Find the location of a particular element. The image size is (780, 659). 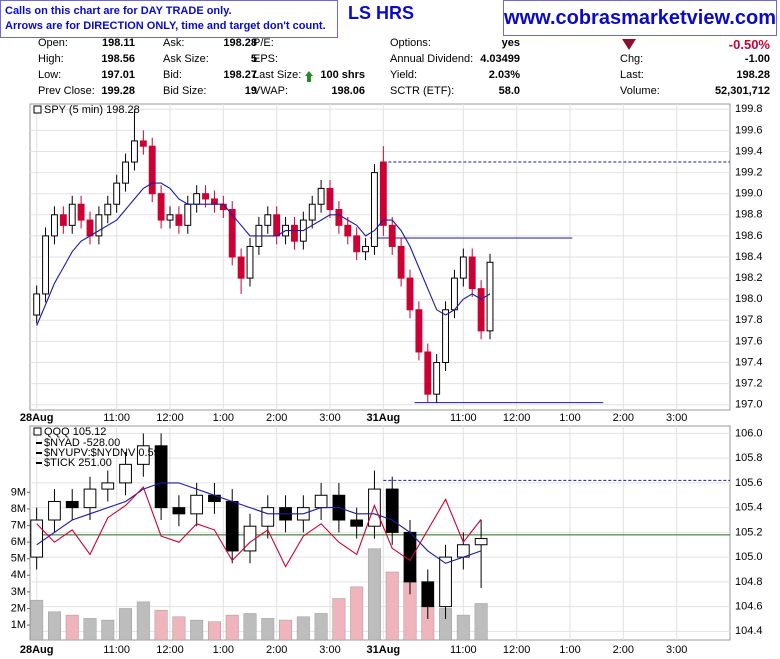

y-tick-label: 104.4 is located at coordinates (749, 631).